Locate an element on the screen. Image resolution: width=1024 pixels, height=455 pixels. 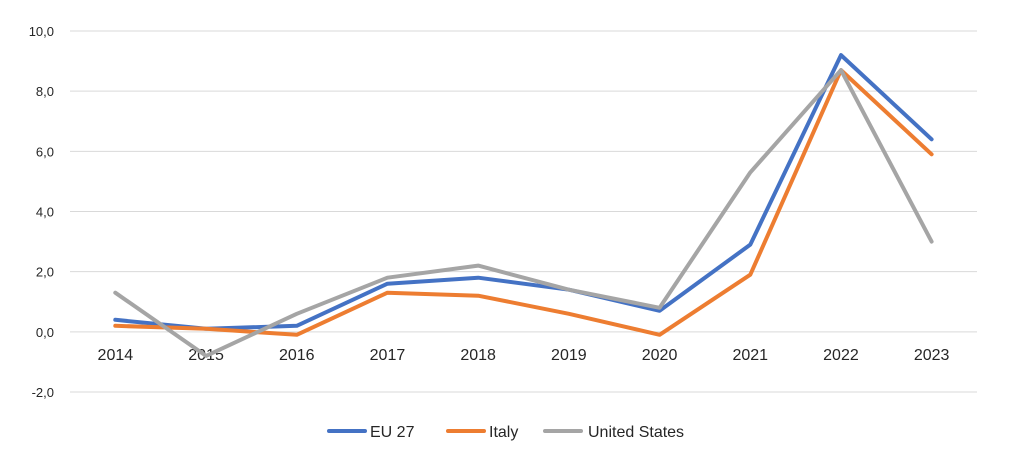
x-tick-label: 2014 is located at coordinates (116, 355).